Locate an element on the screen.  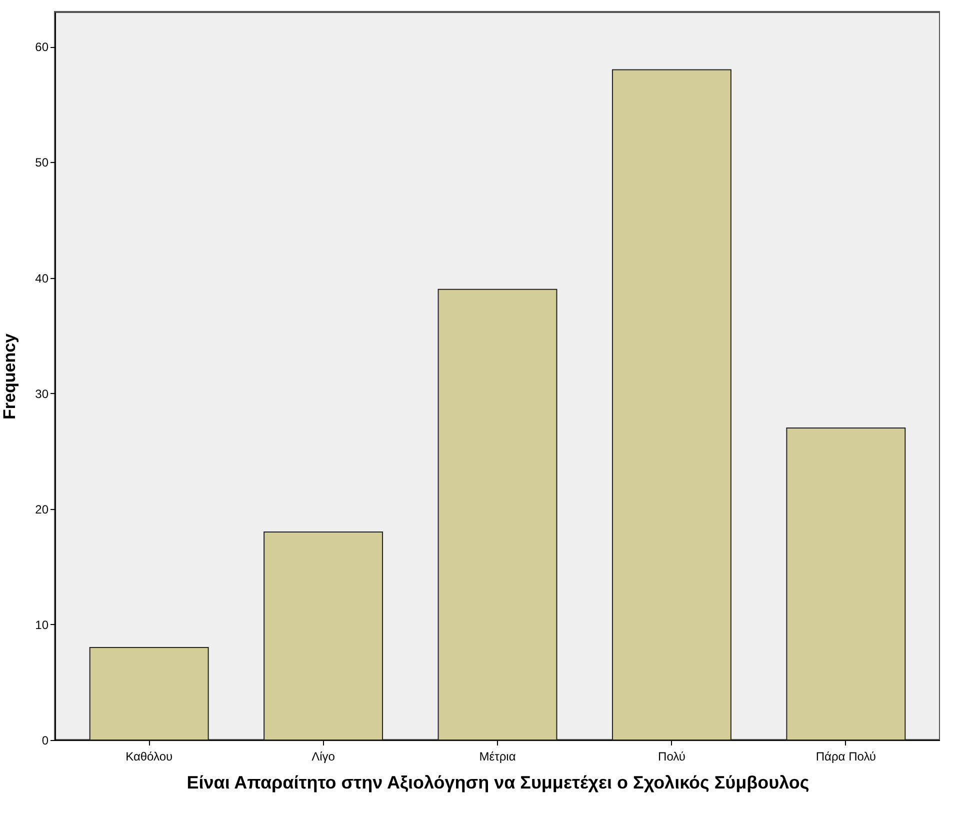
y-tick-label: 40 is located at coordinates (42, 278).